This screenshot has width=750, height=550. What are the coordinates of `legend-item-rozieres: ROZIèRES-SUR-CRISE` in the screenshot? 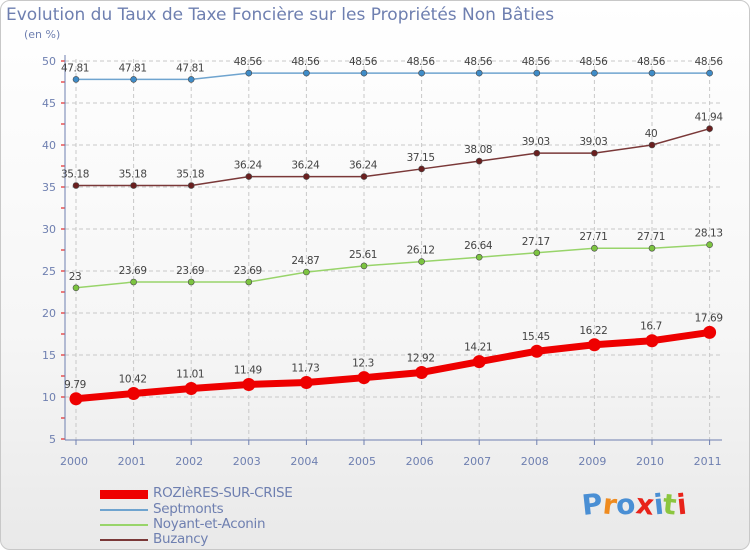 It's located at (230, 493).